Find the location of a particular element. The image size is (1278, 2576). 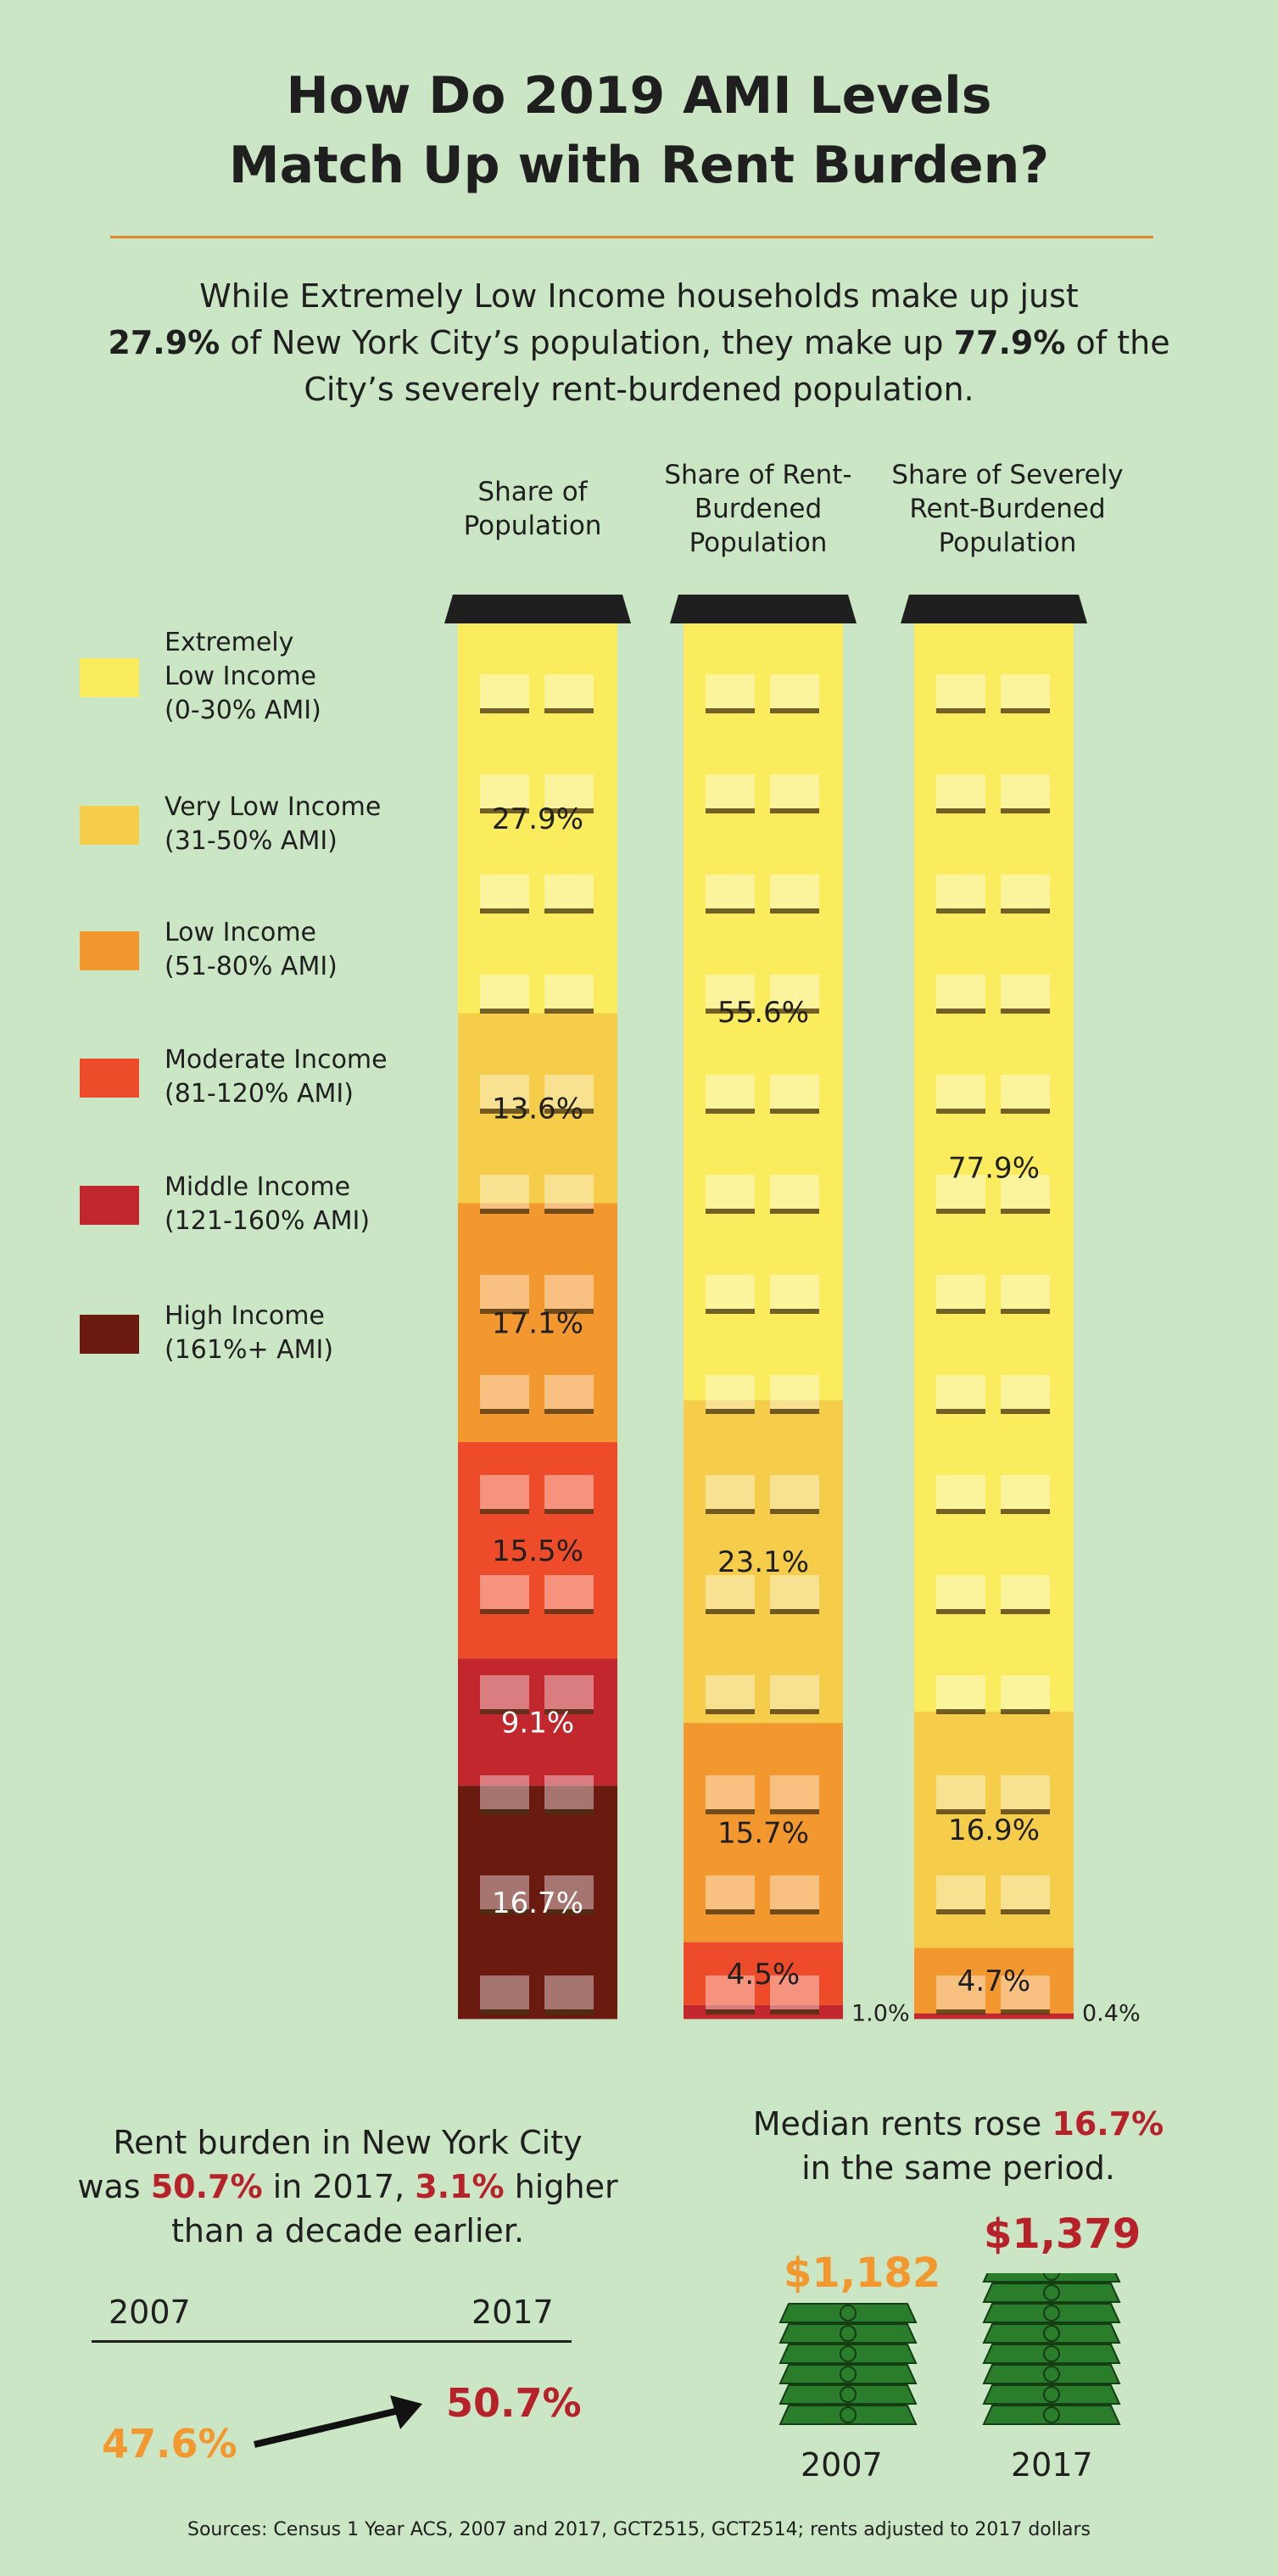

data-label: 16.9% is located at coordinates (994, 1830).